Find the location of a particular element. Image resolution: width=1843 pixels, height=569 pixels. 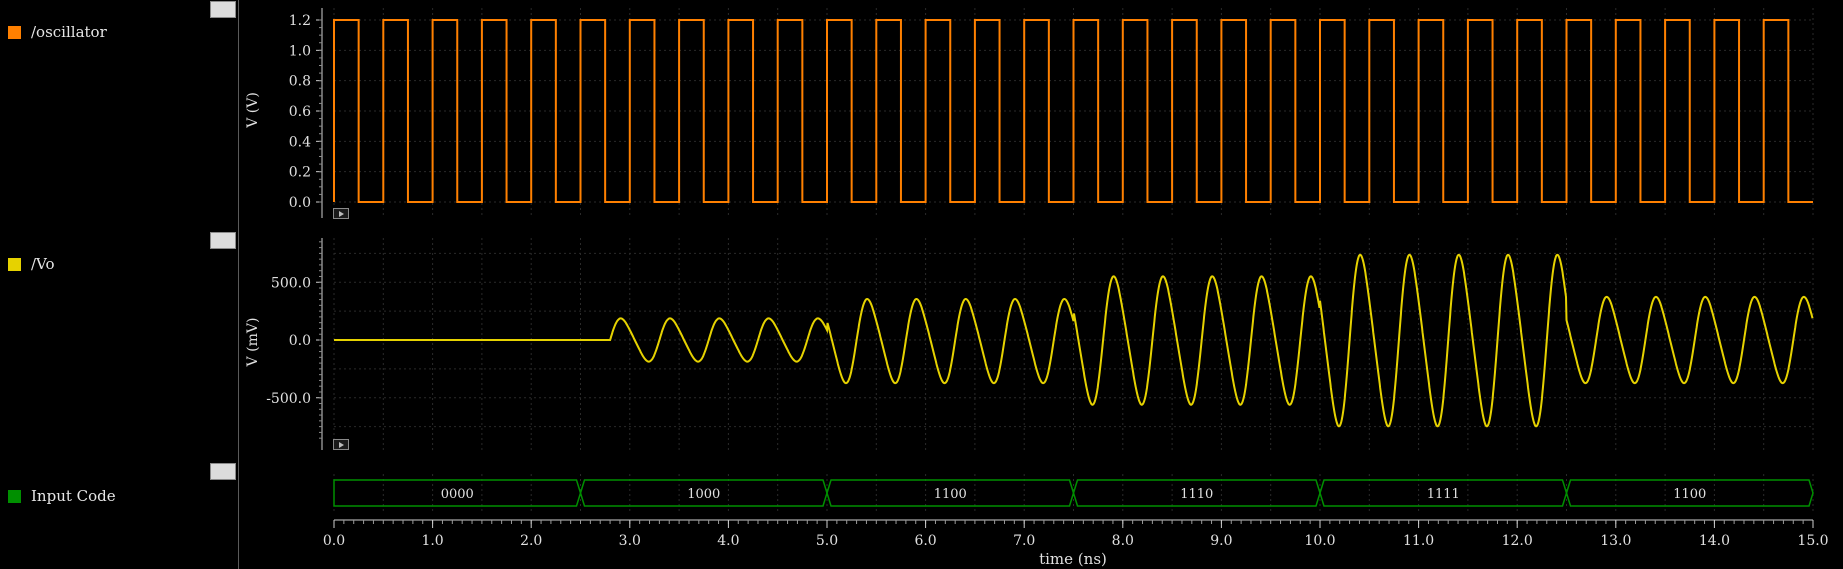

bus-value-label: 1000 is located at coordinates (703, 494).